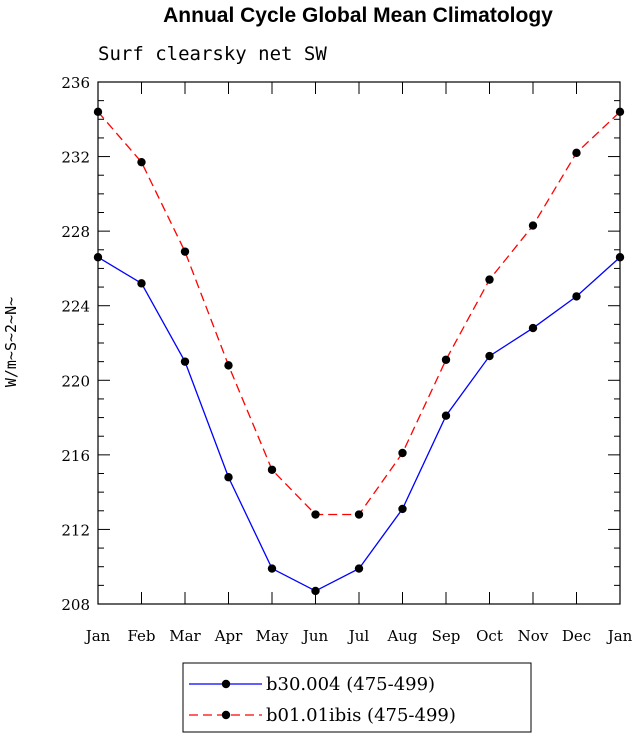 The image size is (637, 734). I want to click on x-tick-label: Aug, so click(401, 636).